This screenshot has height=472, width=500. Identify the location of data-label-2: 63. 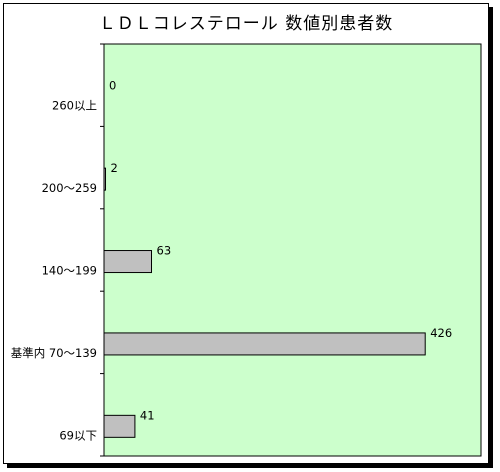
(164, 251).